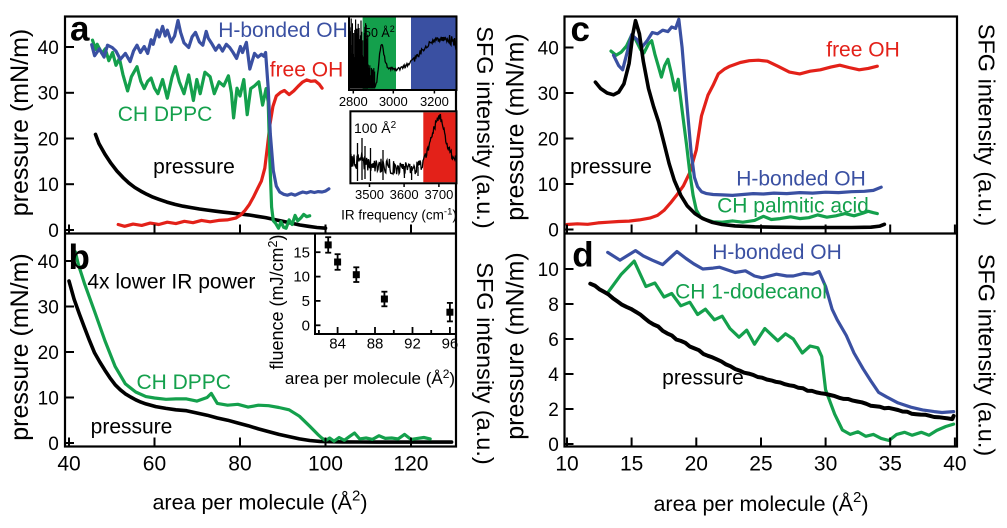 Image resolution: width=1007 pixels, height=528 pixels. I want to click on svg-text: b, so click(79, 257).